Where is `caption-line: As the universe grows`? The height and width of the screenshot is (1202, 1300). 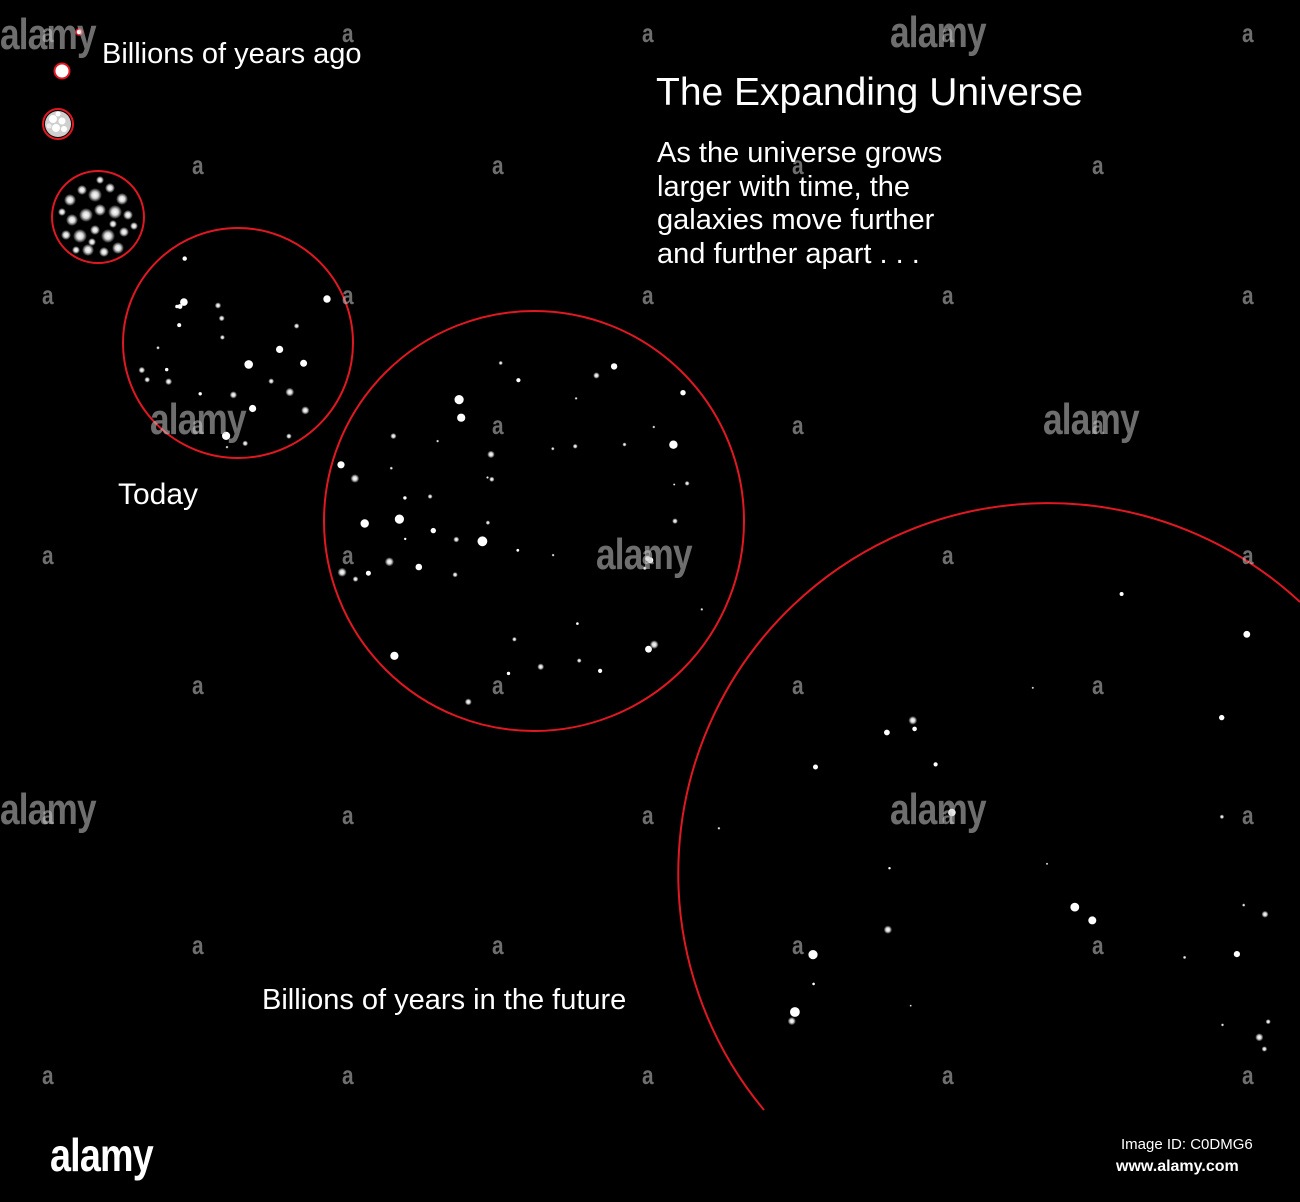
caption-line: As the universe grows is located at coordinates (800, 153).